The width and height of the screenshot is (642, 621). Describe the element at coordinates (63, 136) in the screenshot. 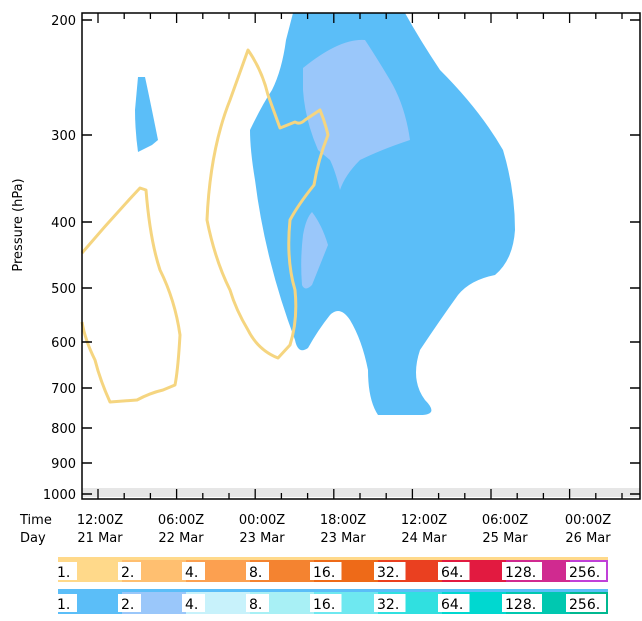

I see `y-tick-label: 300` at that location.